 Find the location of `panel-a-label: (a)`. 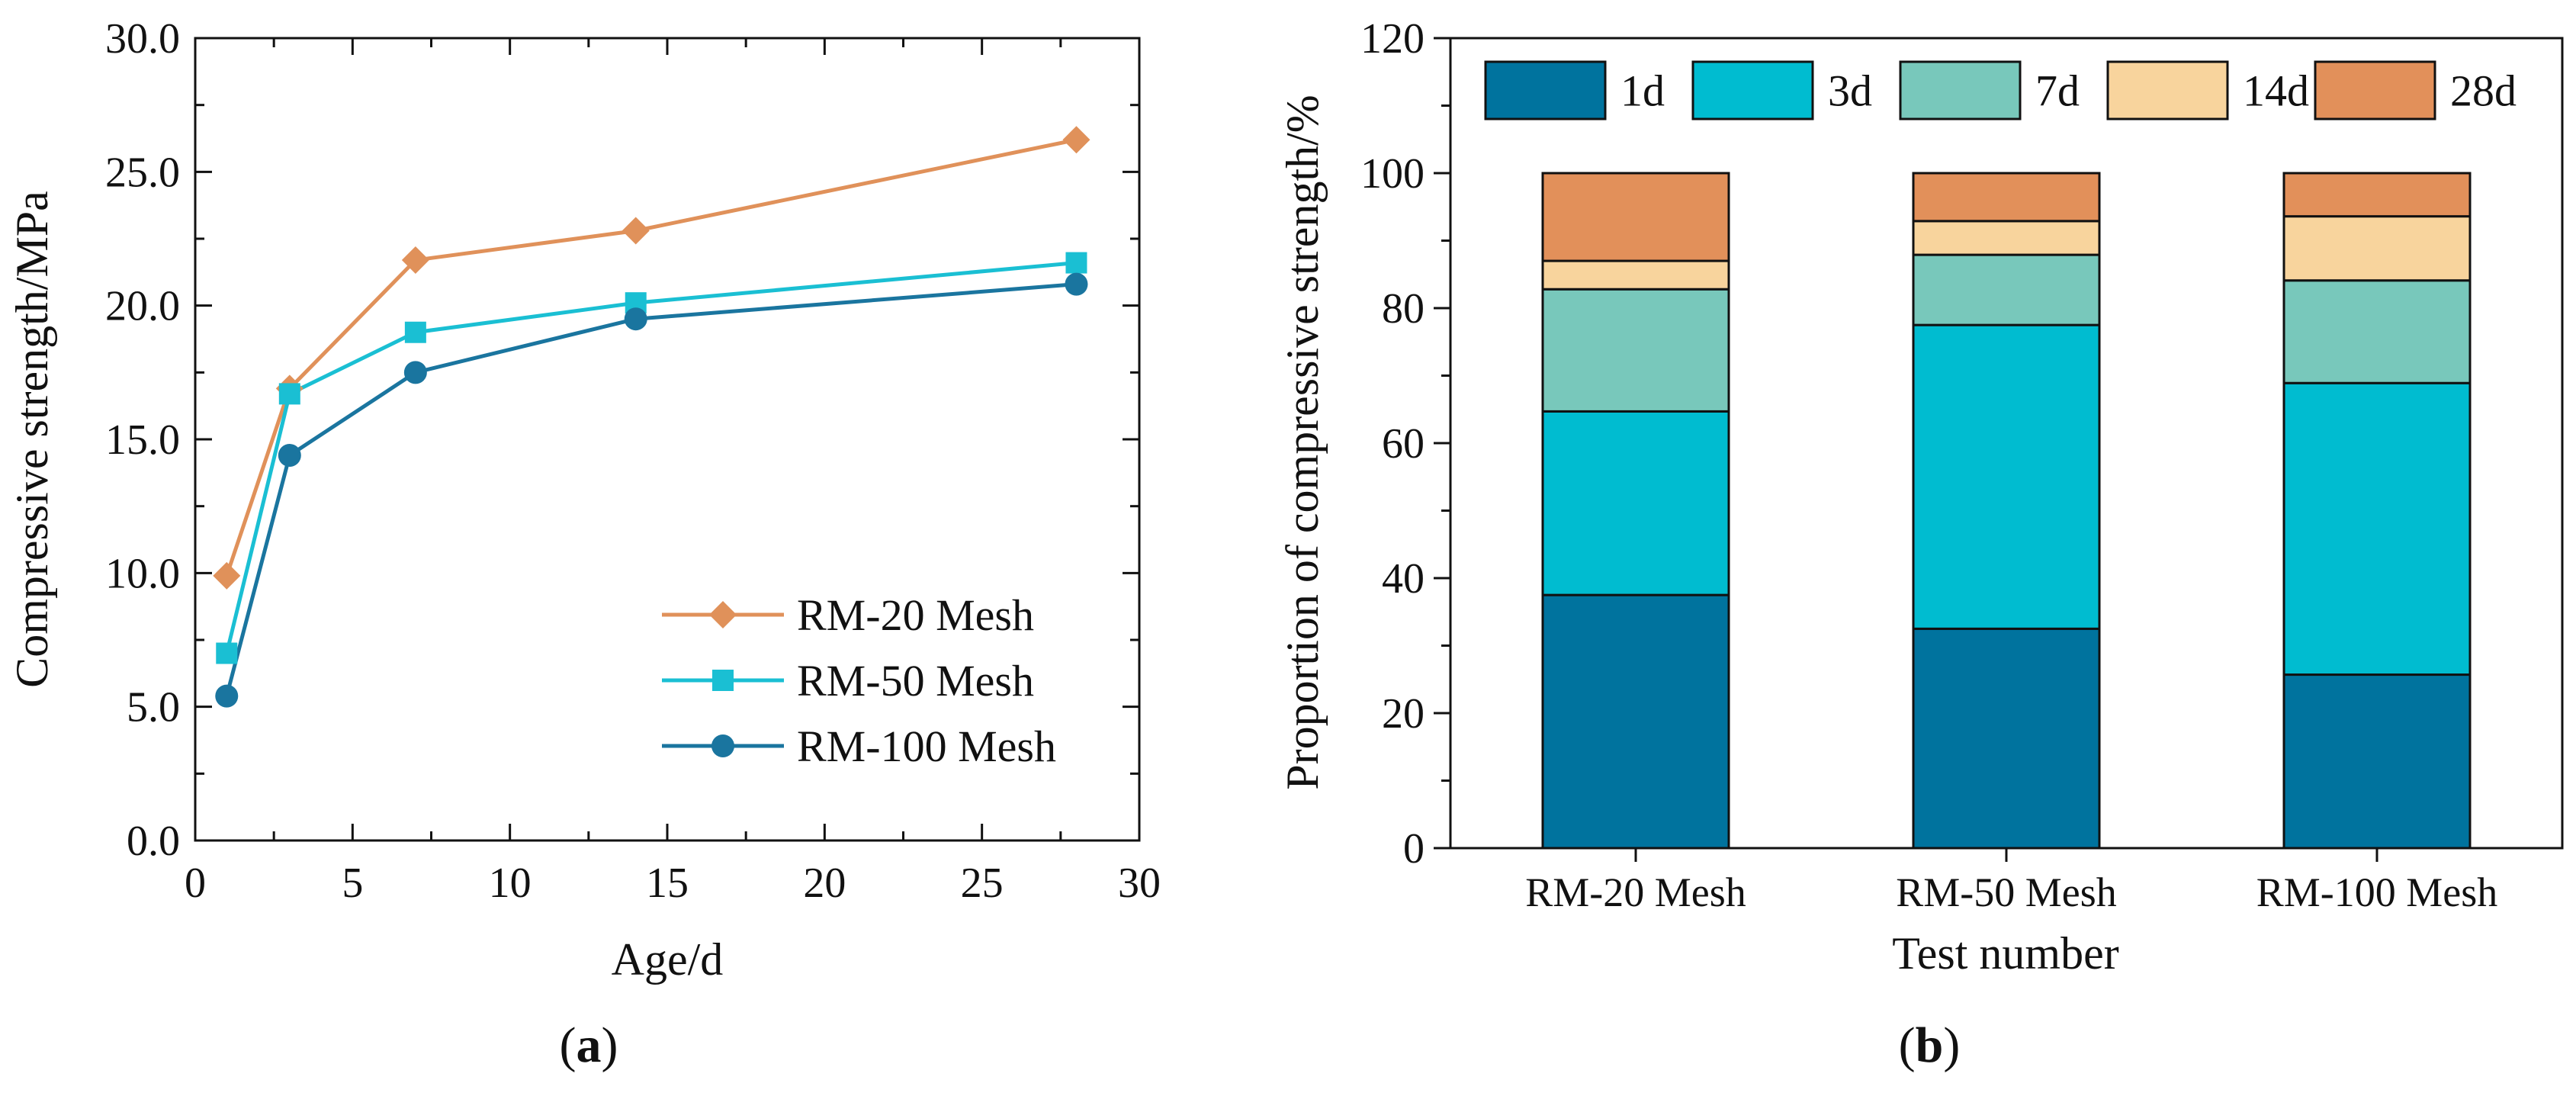

panel-a-label: (a) is located at coordinates (589, 1045).